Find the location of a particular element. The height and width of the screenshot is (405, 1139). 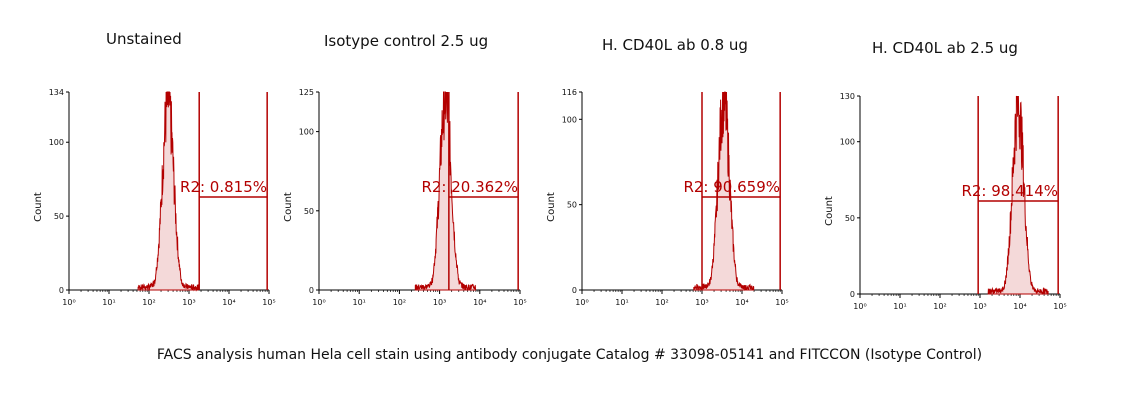

panel-title-cd40l-0-8: H. CD40L ab 0.8 ug is located at coordinates (675, 45).